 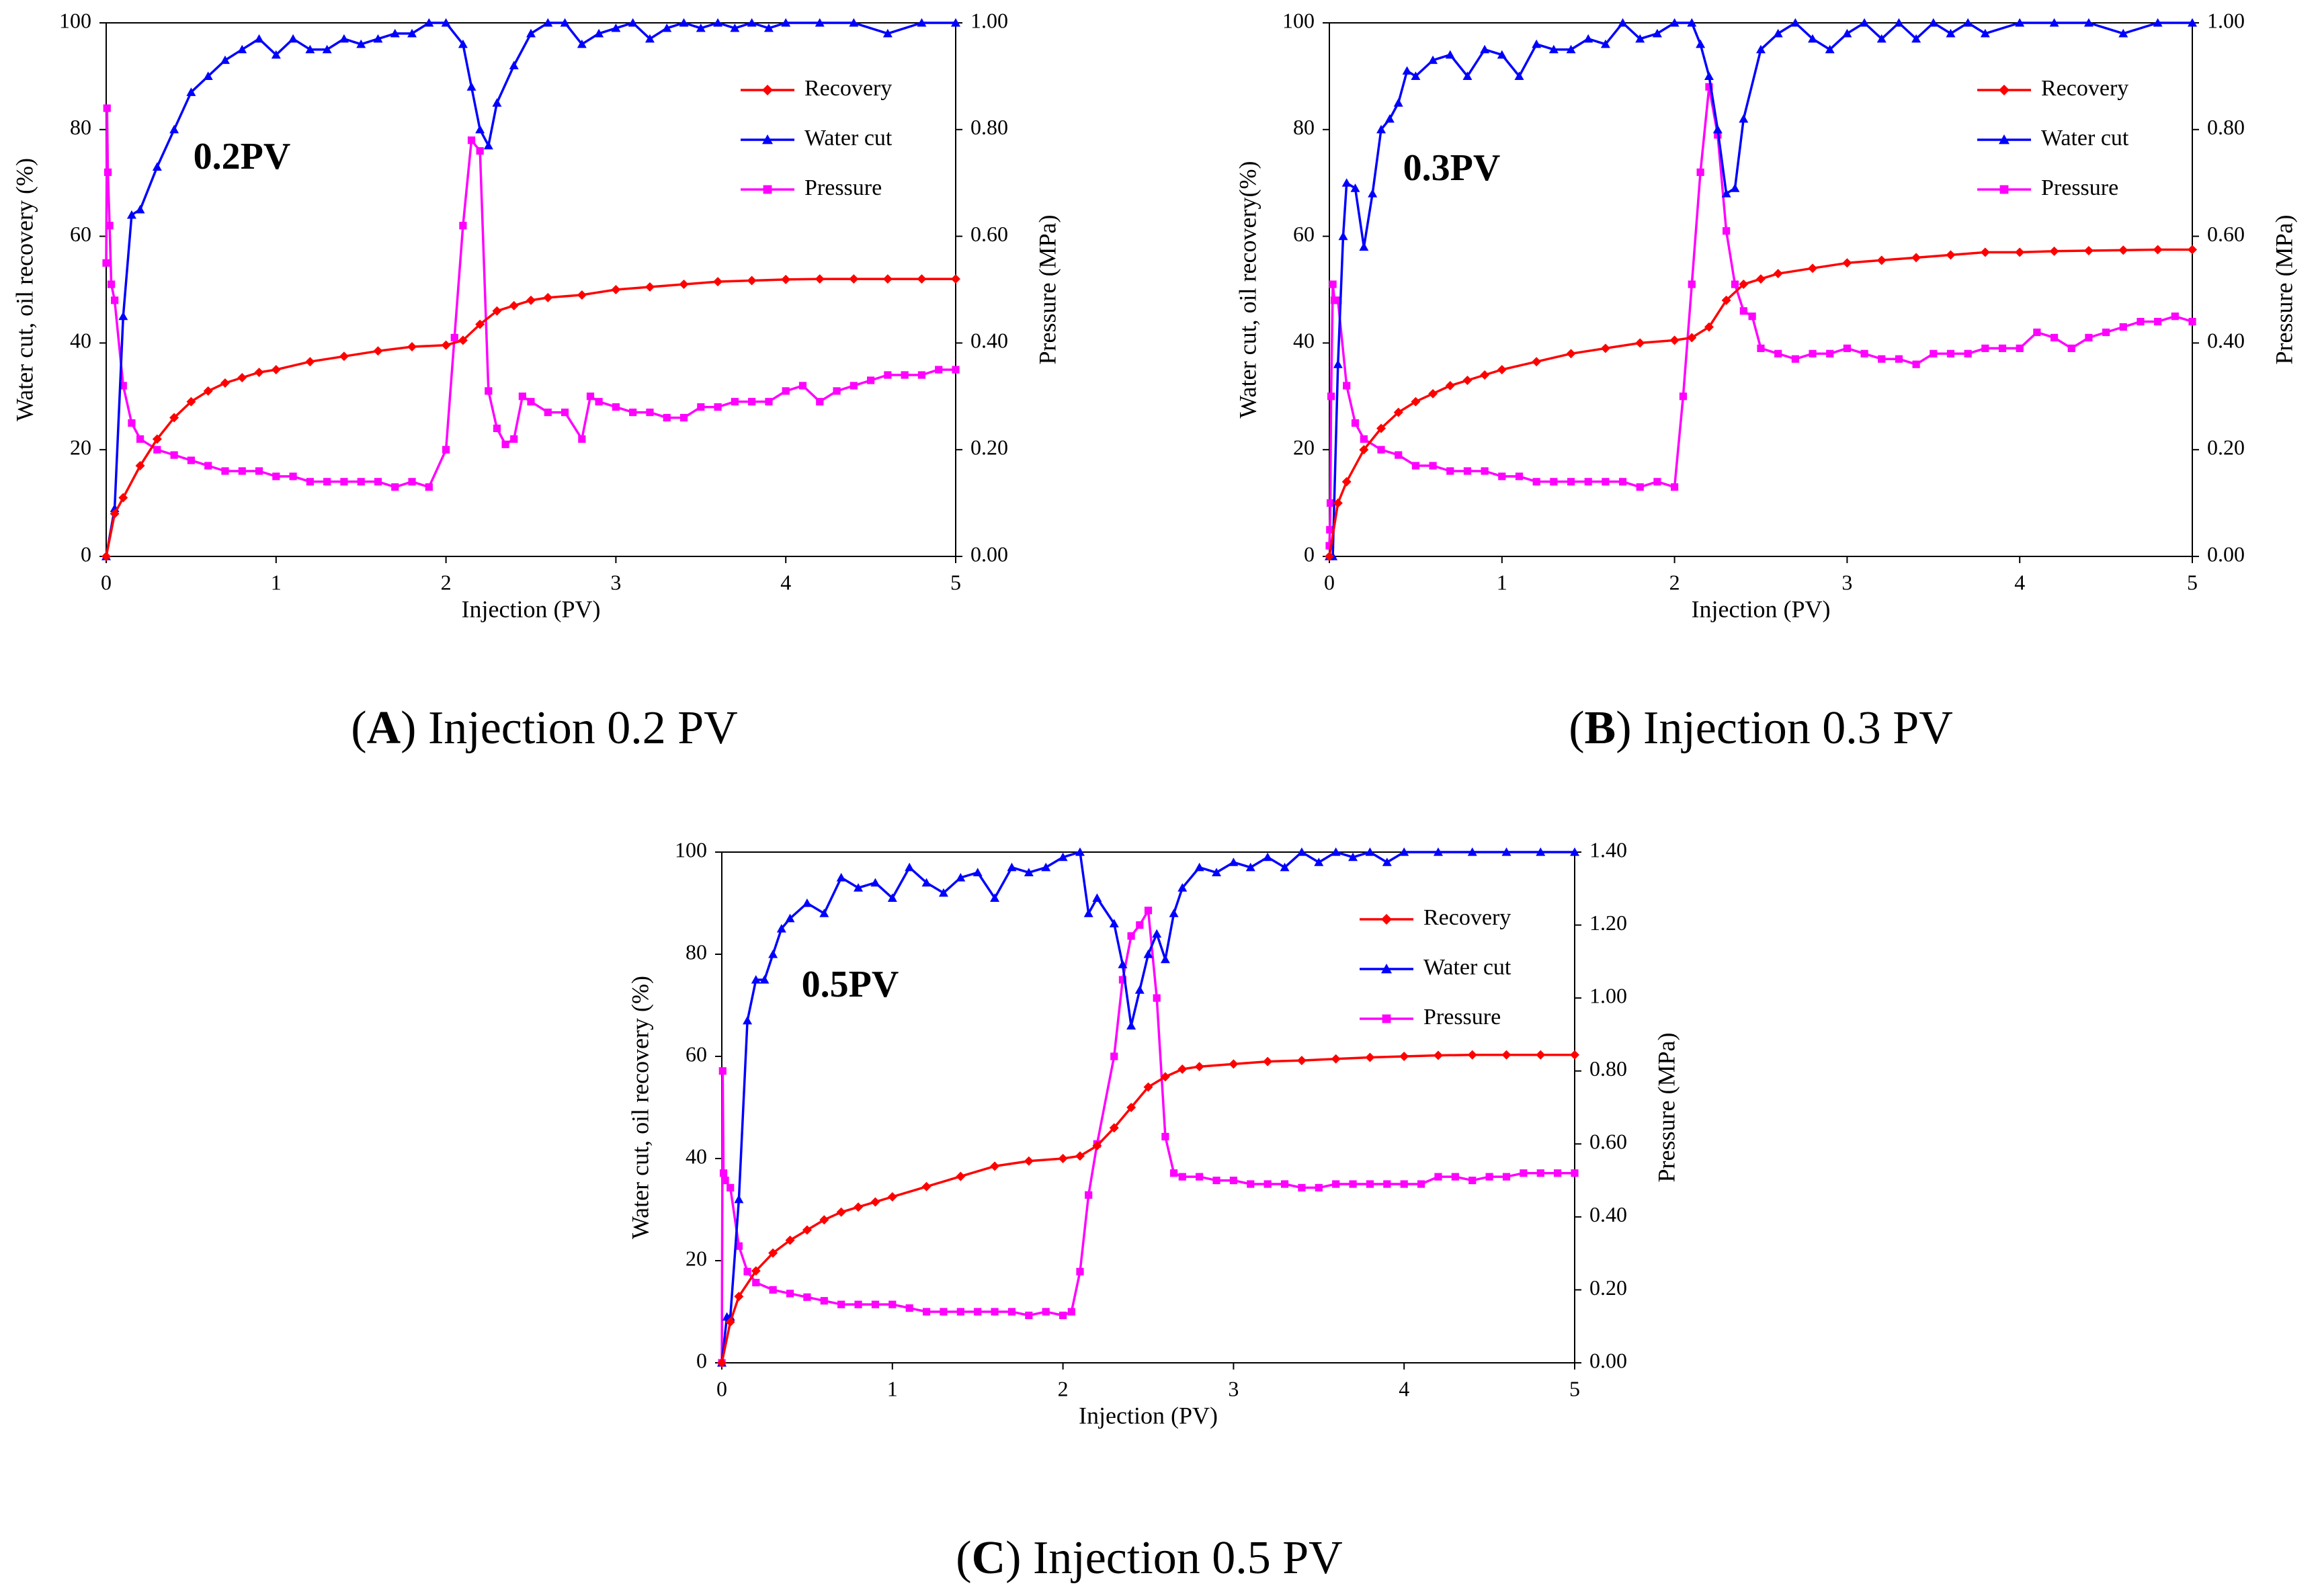 What do you see at coordinates (106, 582) in the screenshot?
I see `x-tick-label: 0` at bounding box center [106, 582].